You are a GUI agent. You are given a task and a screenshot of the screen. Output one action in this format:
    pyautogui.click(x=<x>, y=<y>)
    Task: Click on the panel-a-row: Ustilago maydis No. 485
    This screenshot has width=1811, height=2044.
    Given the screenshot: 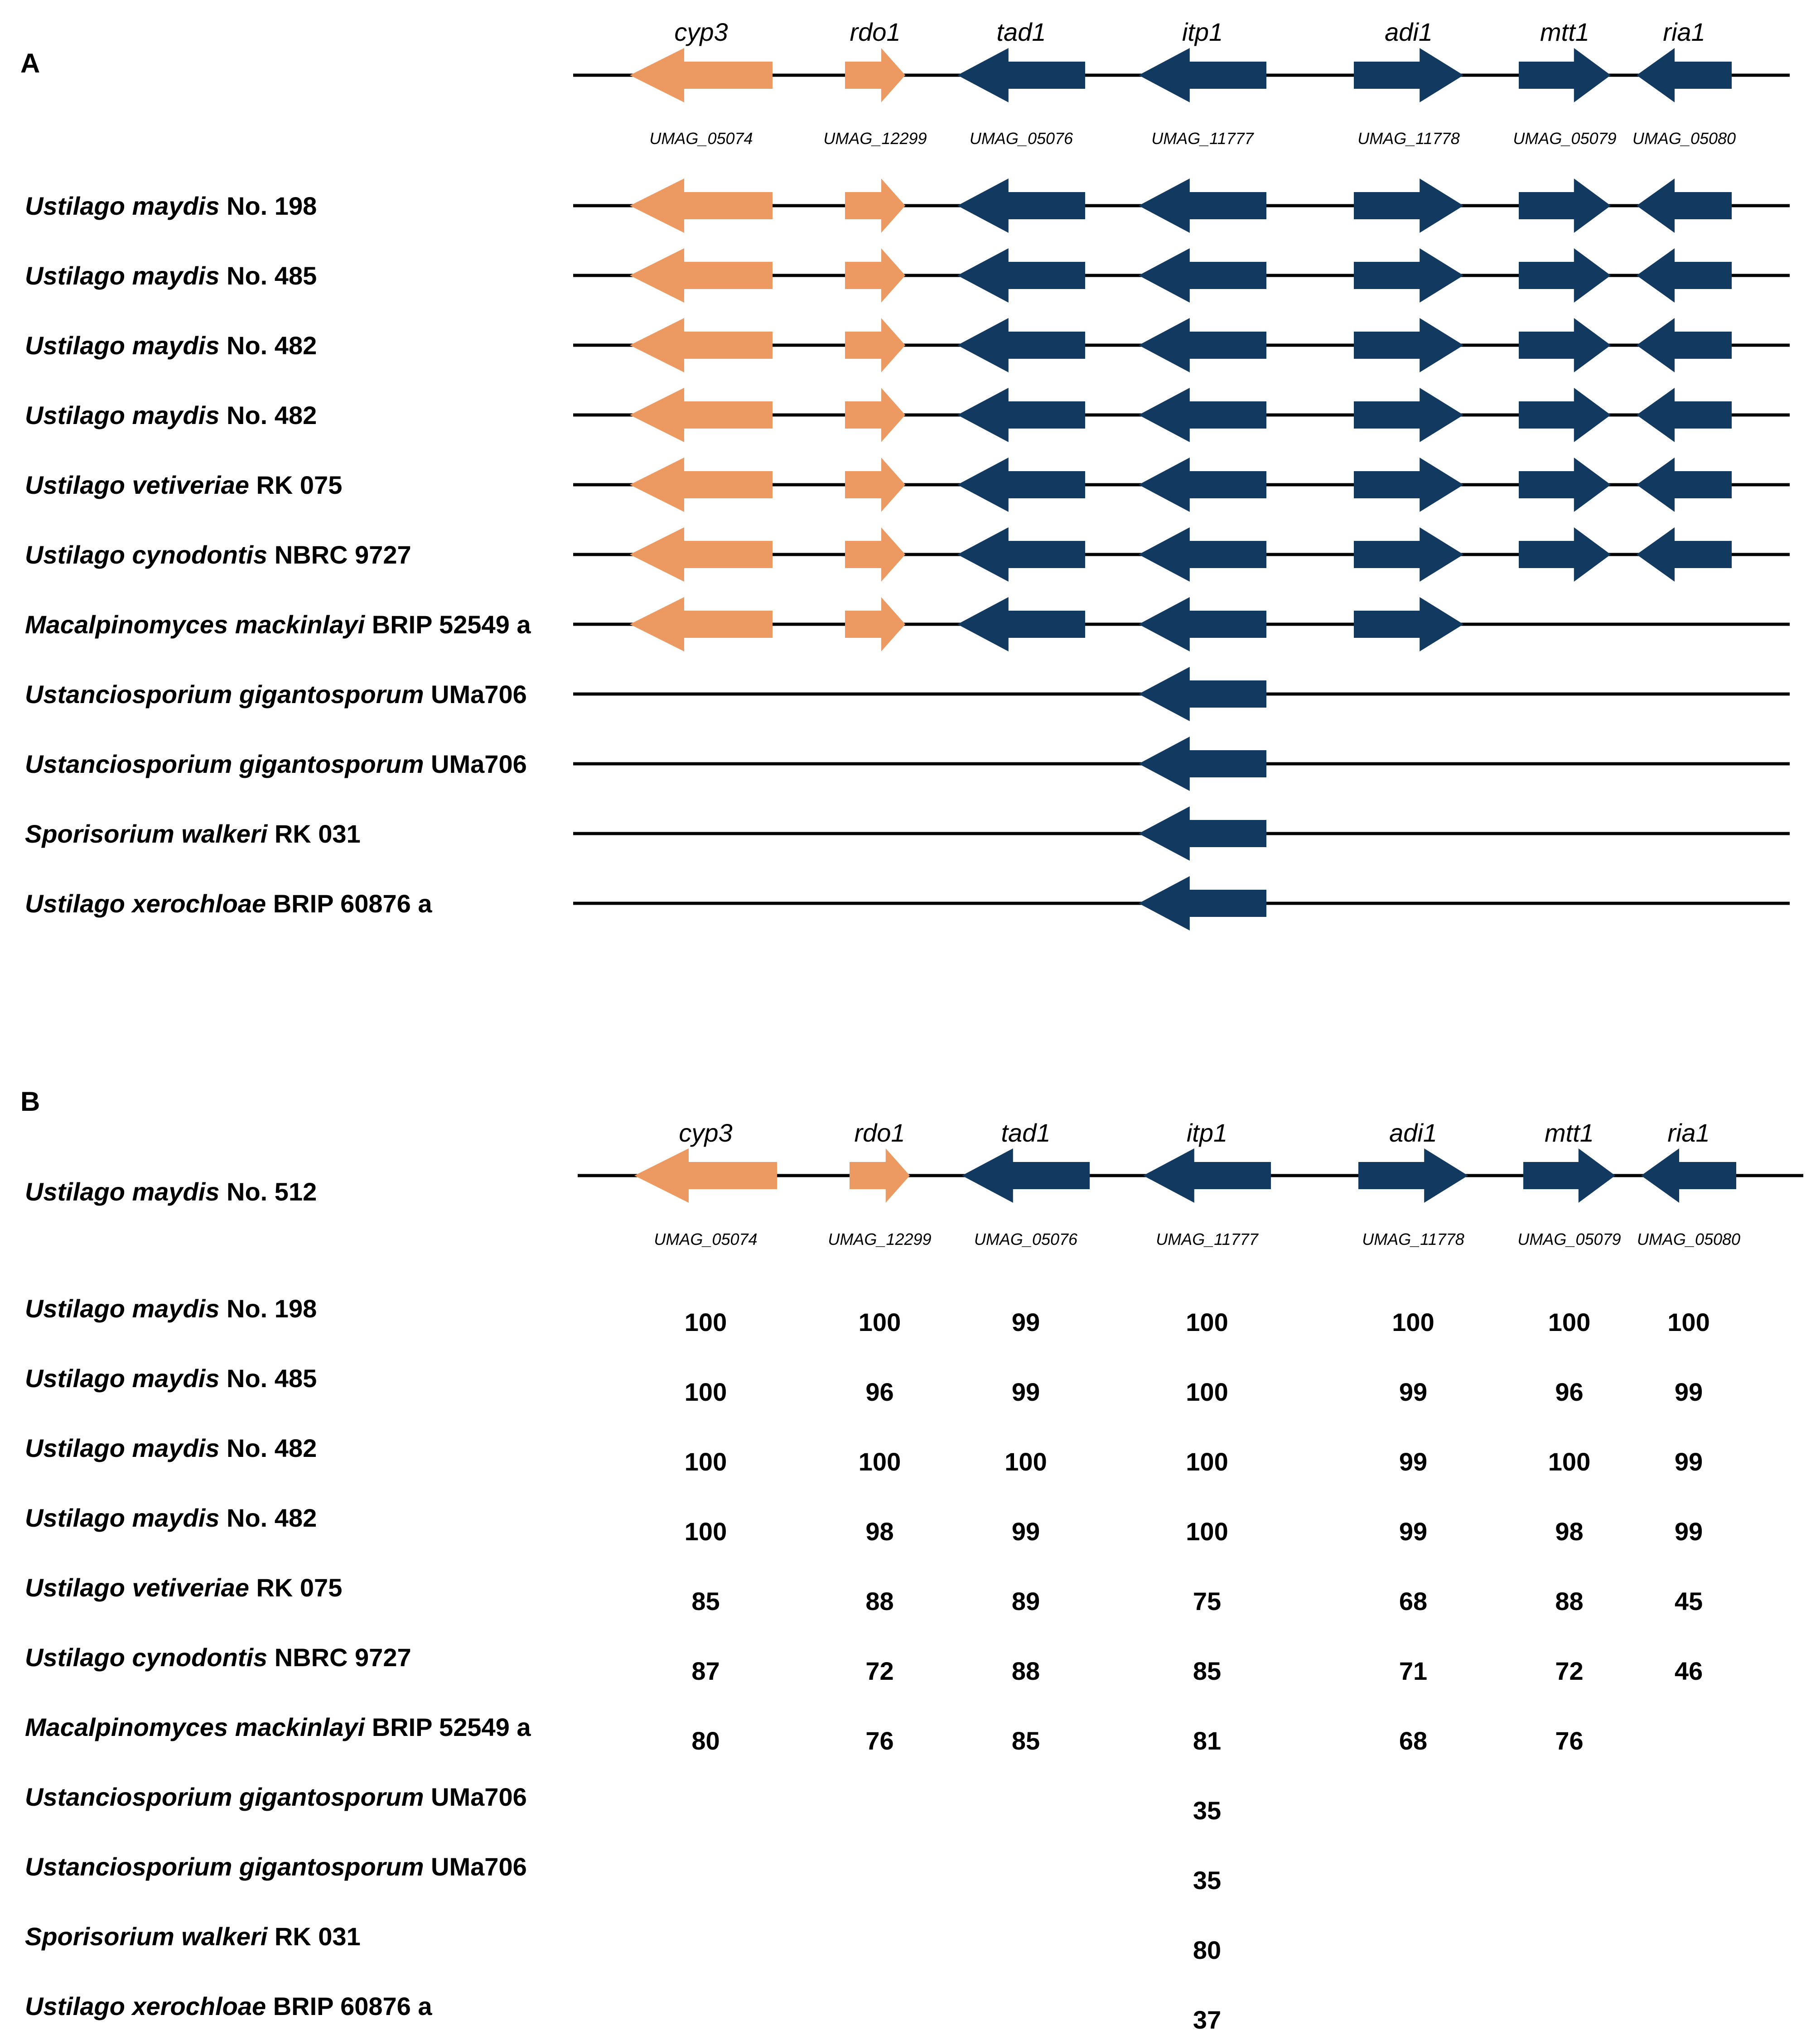 What is the action you would take?
    pyautogui.click(x=908, y=275)
    